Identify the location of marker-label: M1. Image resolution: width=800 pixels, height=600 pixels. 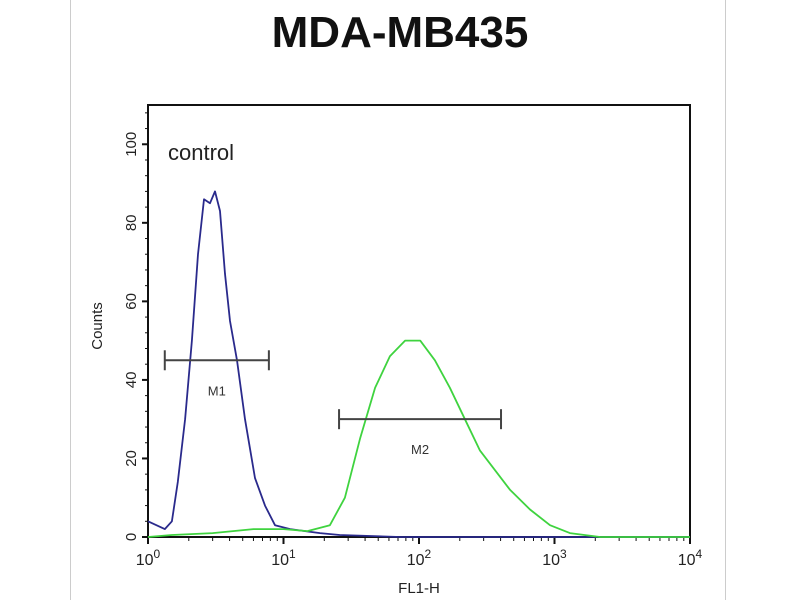
(217, 390).